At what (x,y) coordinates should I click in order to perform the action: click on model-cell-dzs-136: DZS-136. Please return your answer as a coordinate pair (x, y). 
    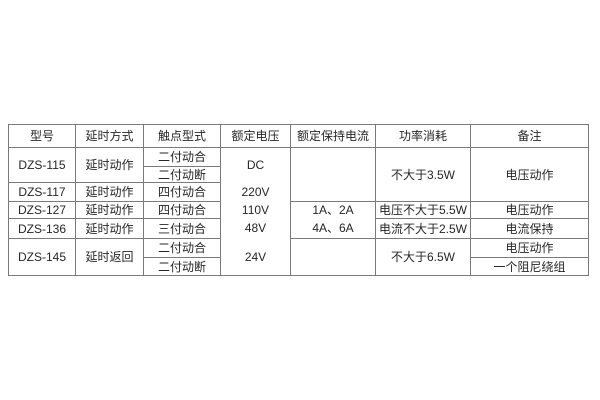
    Looking at the image, I should click on (42, 229).